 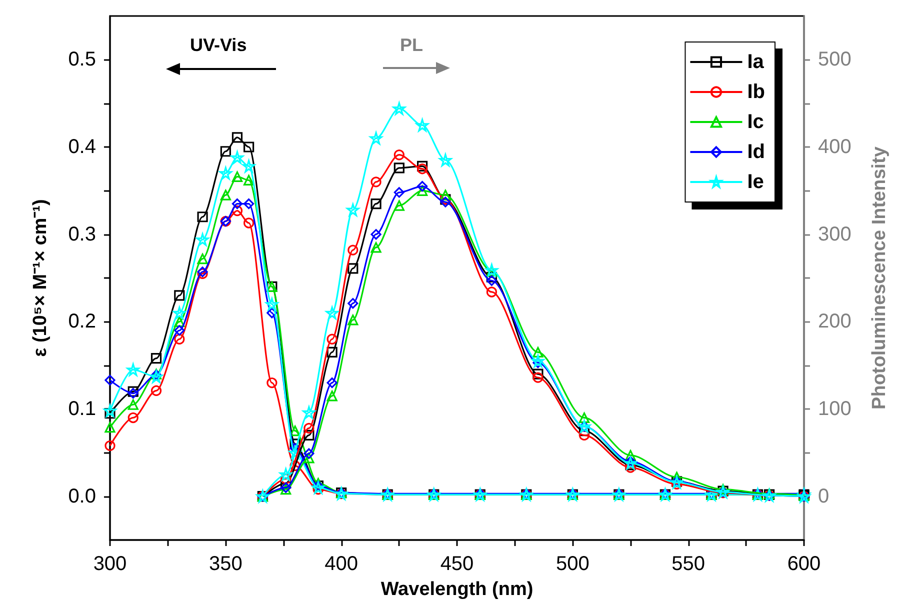 What do you see at coordinates (756, 152) in the screenshot?
I see `legend-label: Id` at bounding box center [756, 152].